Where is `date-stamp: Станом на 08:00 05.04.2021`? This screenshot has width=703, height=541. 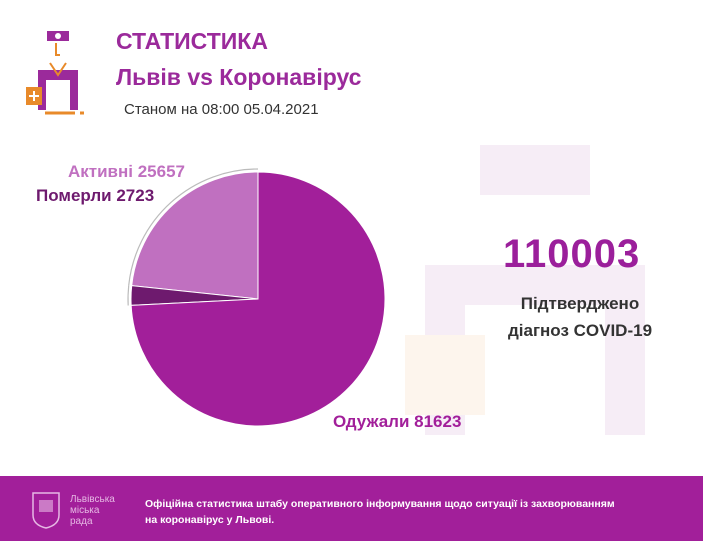
date-stamp: Станом на 08:00 05.04.2021 is located at coordinates (221, 109).